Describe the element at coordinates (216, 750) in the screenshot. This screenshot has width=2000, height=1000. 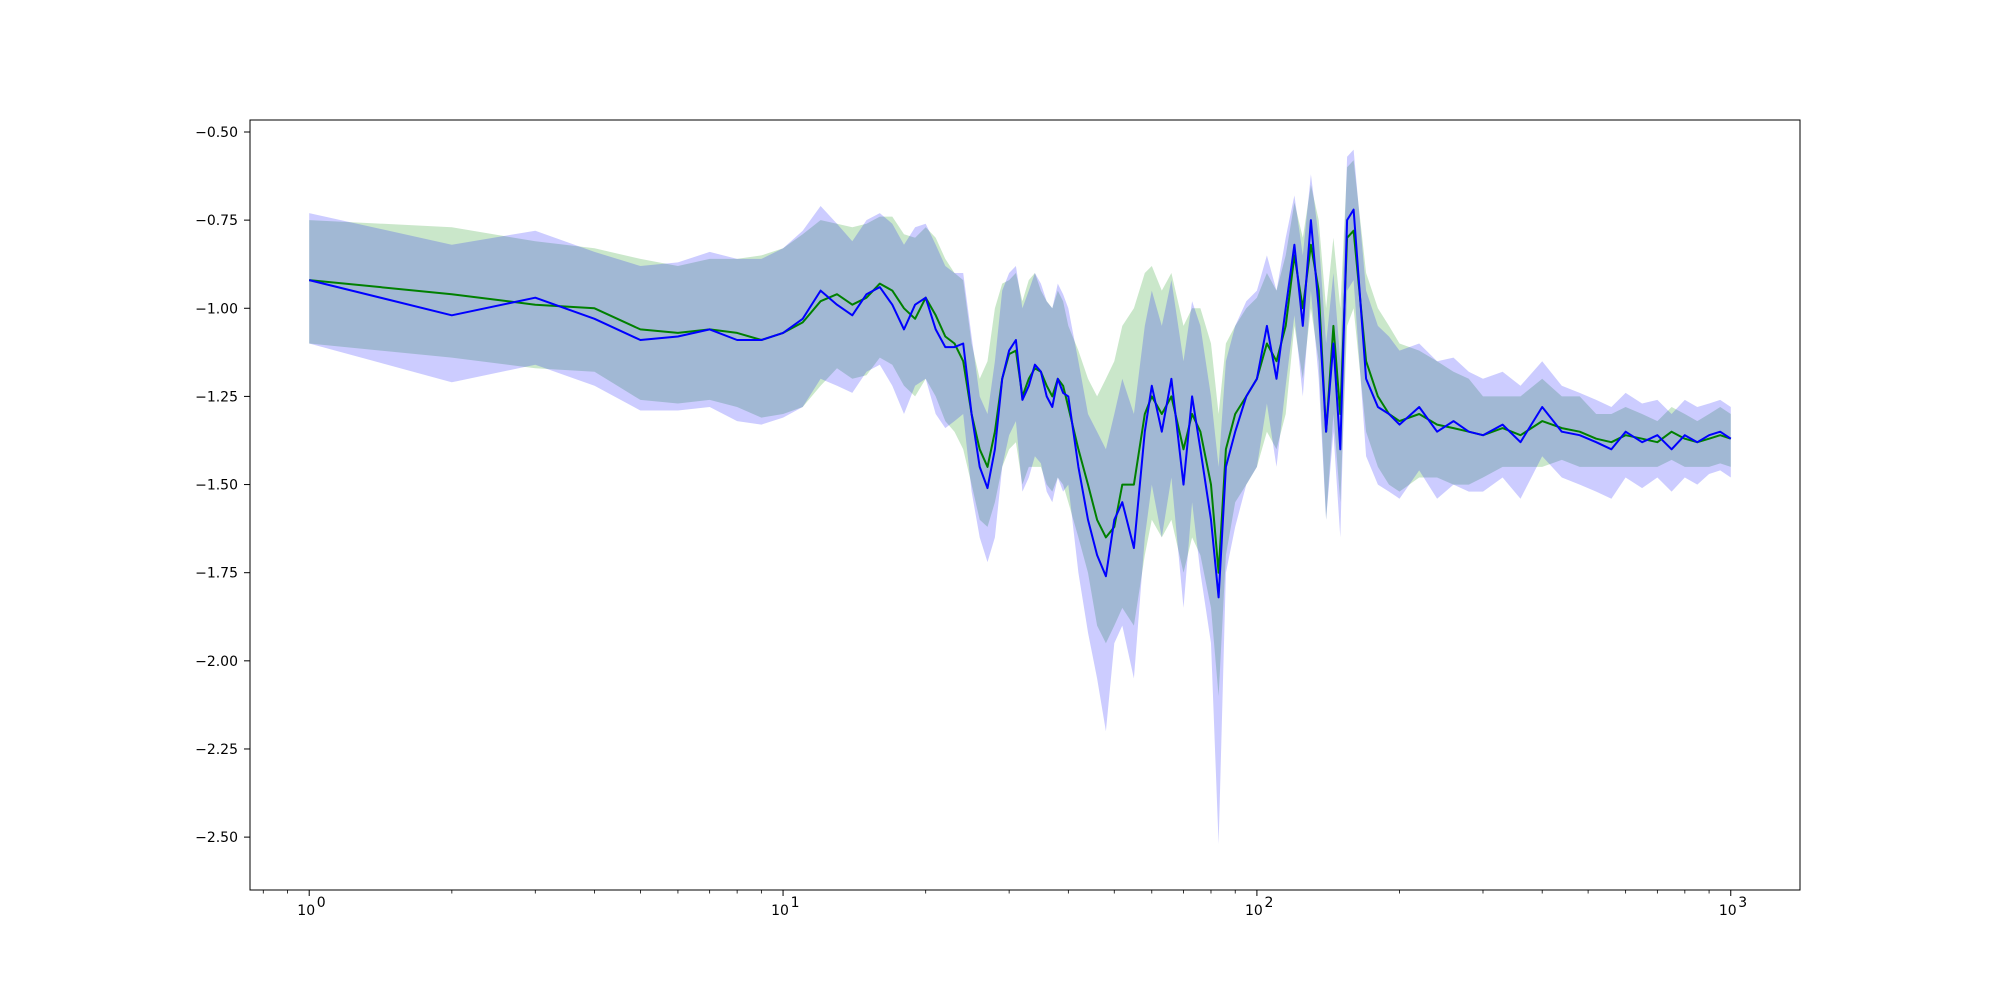
I see `y-tick-label: −2.25` at that location.